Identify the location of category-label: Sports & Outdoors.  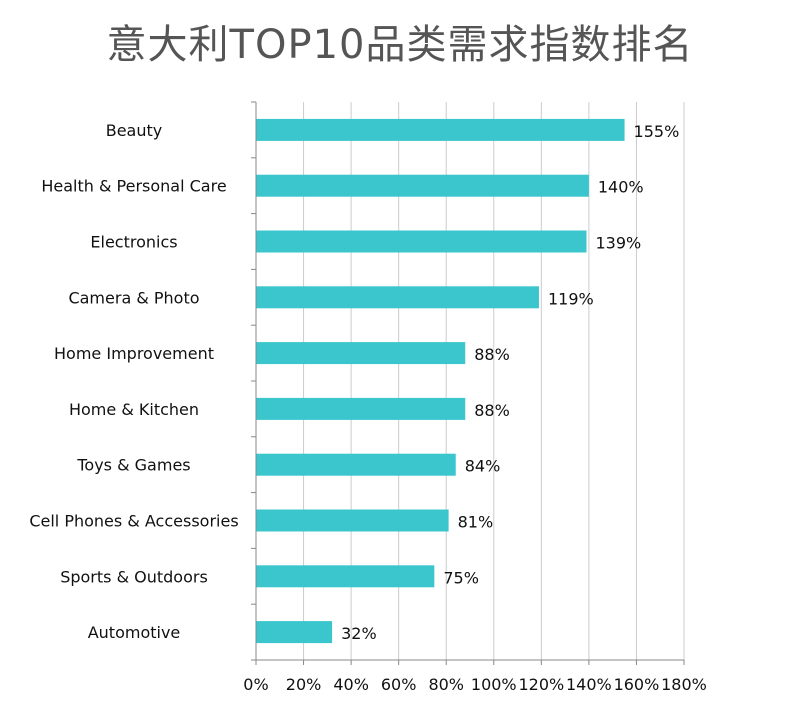
(134, 576).